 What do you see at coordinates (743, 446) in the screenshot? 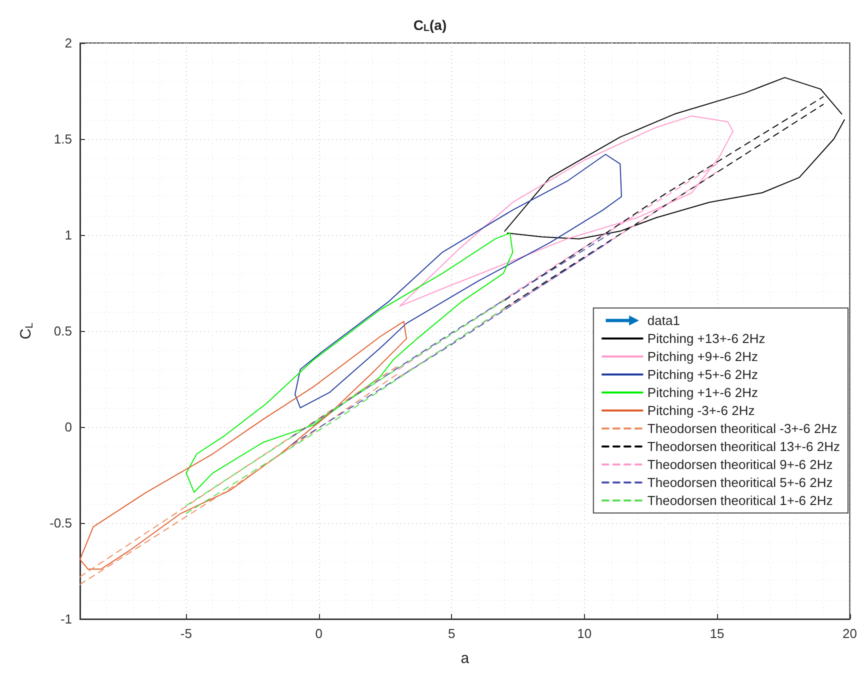
I see `legend-label: Theodorsen theoritical 13+-6 2Hz` at bounding box center [743, 446].